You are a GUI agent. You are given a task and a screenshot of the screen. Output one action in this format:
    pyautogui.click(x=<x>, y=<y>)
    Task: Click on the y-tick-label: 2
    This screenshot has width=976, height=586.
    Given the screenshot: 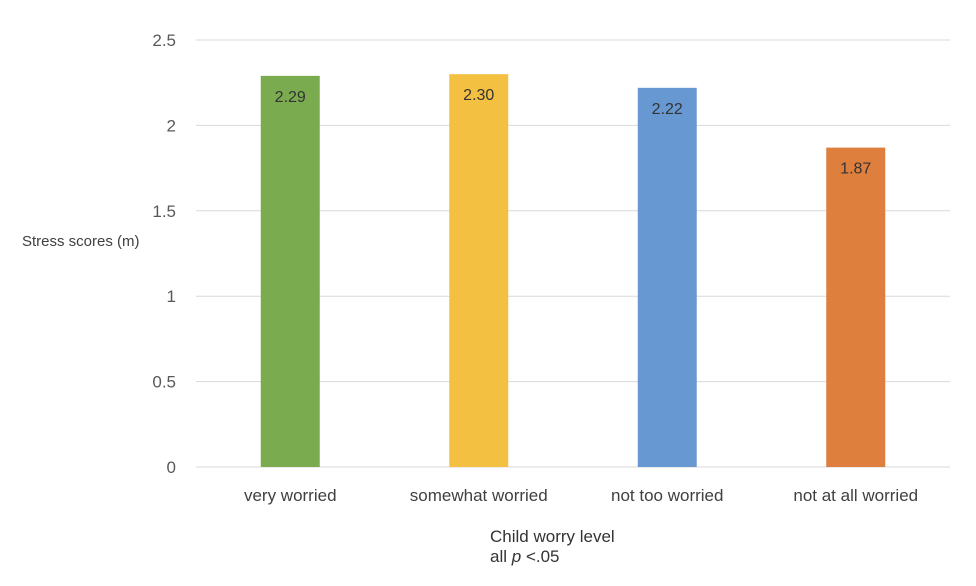 What is the action you would take?
    pyautogui.click(x=171, y=125)
    